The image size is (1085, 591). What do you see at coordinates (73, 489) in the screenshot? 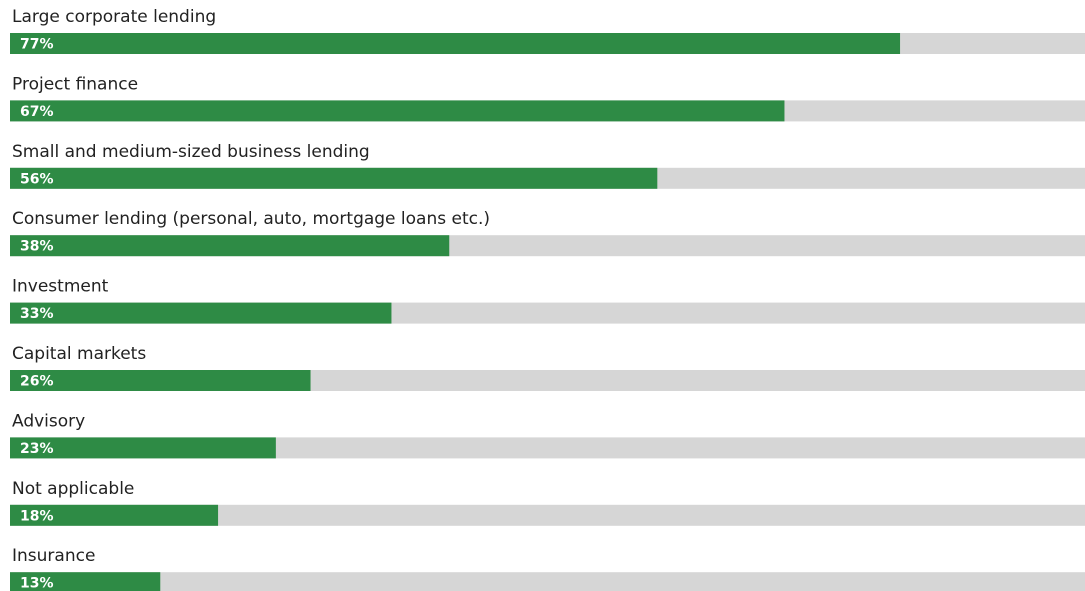
I see `category-label: Not applicable` at bounding box center [73, 489].